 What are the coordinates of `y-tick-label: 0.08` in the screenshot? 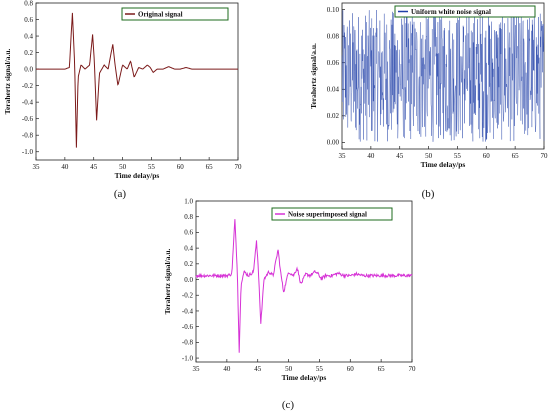 It's located at (333, 36).